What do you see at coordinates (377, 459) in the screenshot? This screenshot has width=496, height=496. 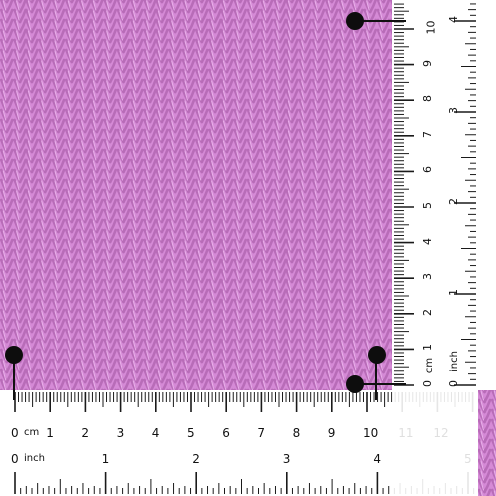 I see `ruler-inch-label: 4` at bounding box center [377, 459].